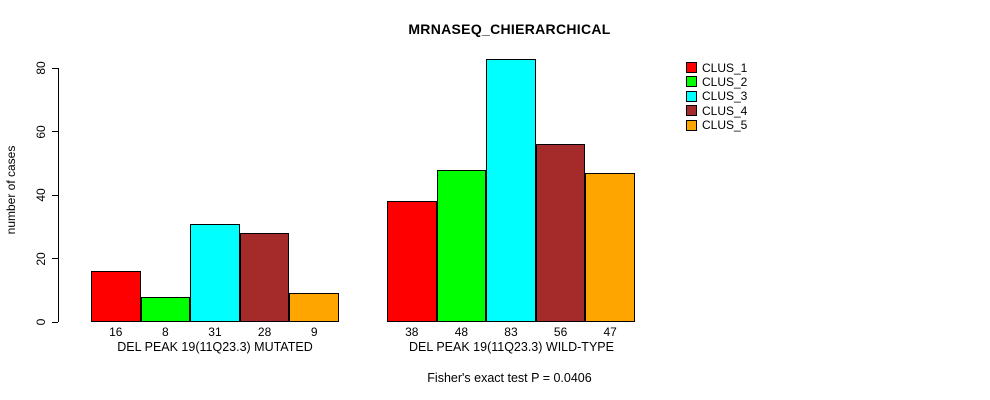  What do you see at coordinates (41, 68) in the screenshot?
I see `y-tick-label: 80` at bounding box center [41, 68].